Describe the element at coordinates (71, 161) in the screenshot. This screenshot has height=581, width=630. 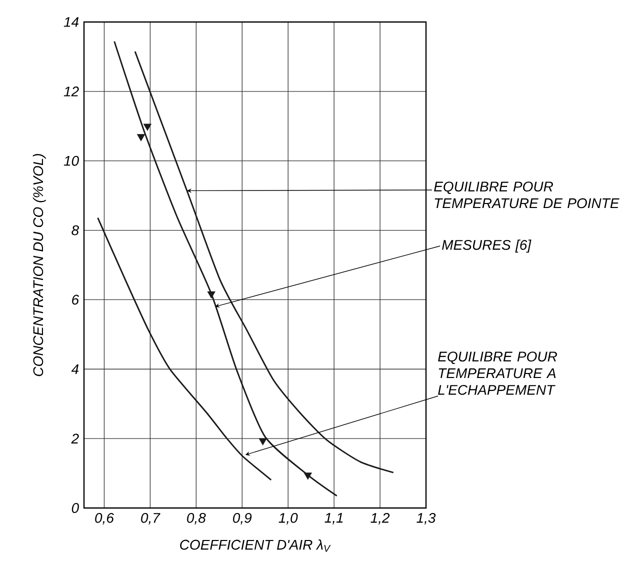
I see `y-tick-label: 10` at that location.